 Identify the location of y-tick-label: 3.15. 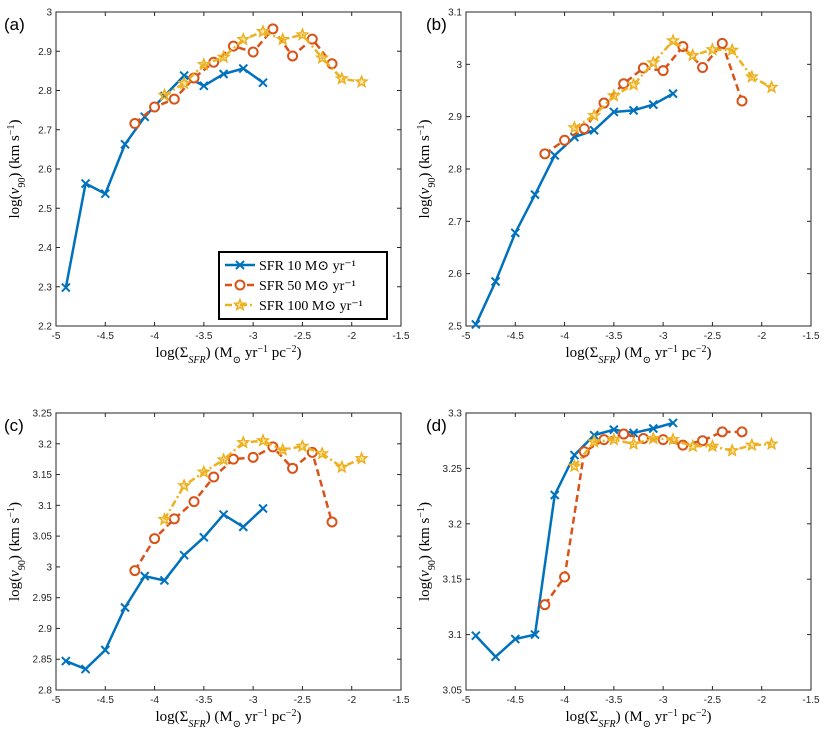
(43, 475).